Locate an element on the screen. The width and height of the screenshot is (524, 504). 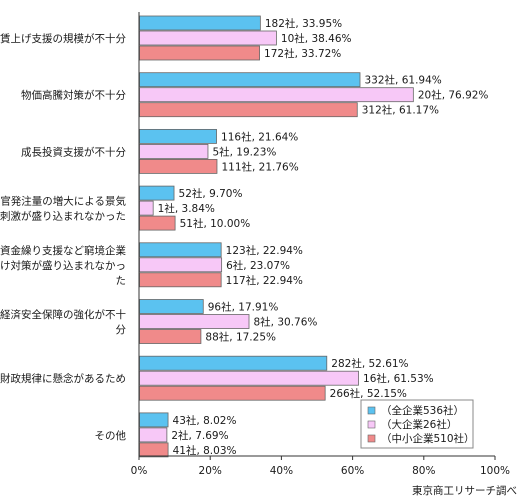
category-label: 刺激が盛り込まれなかった is located at coordinates (63, 216).